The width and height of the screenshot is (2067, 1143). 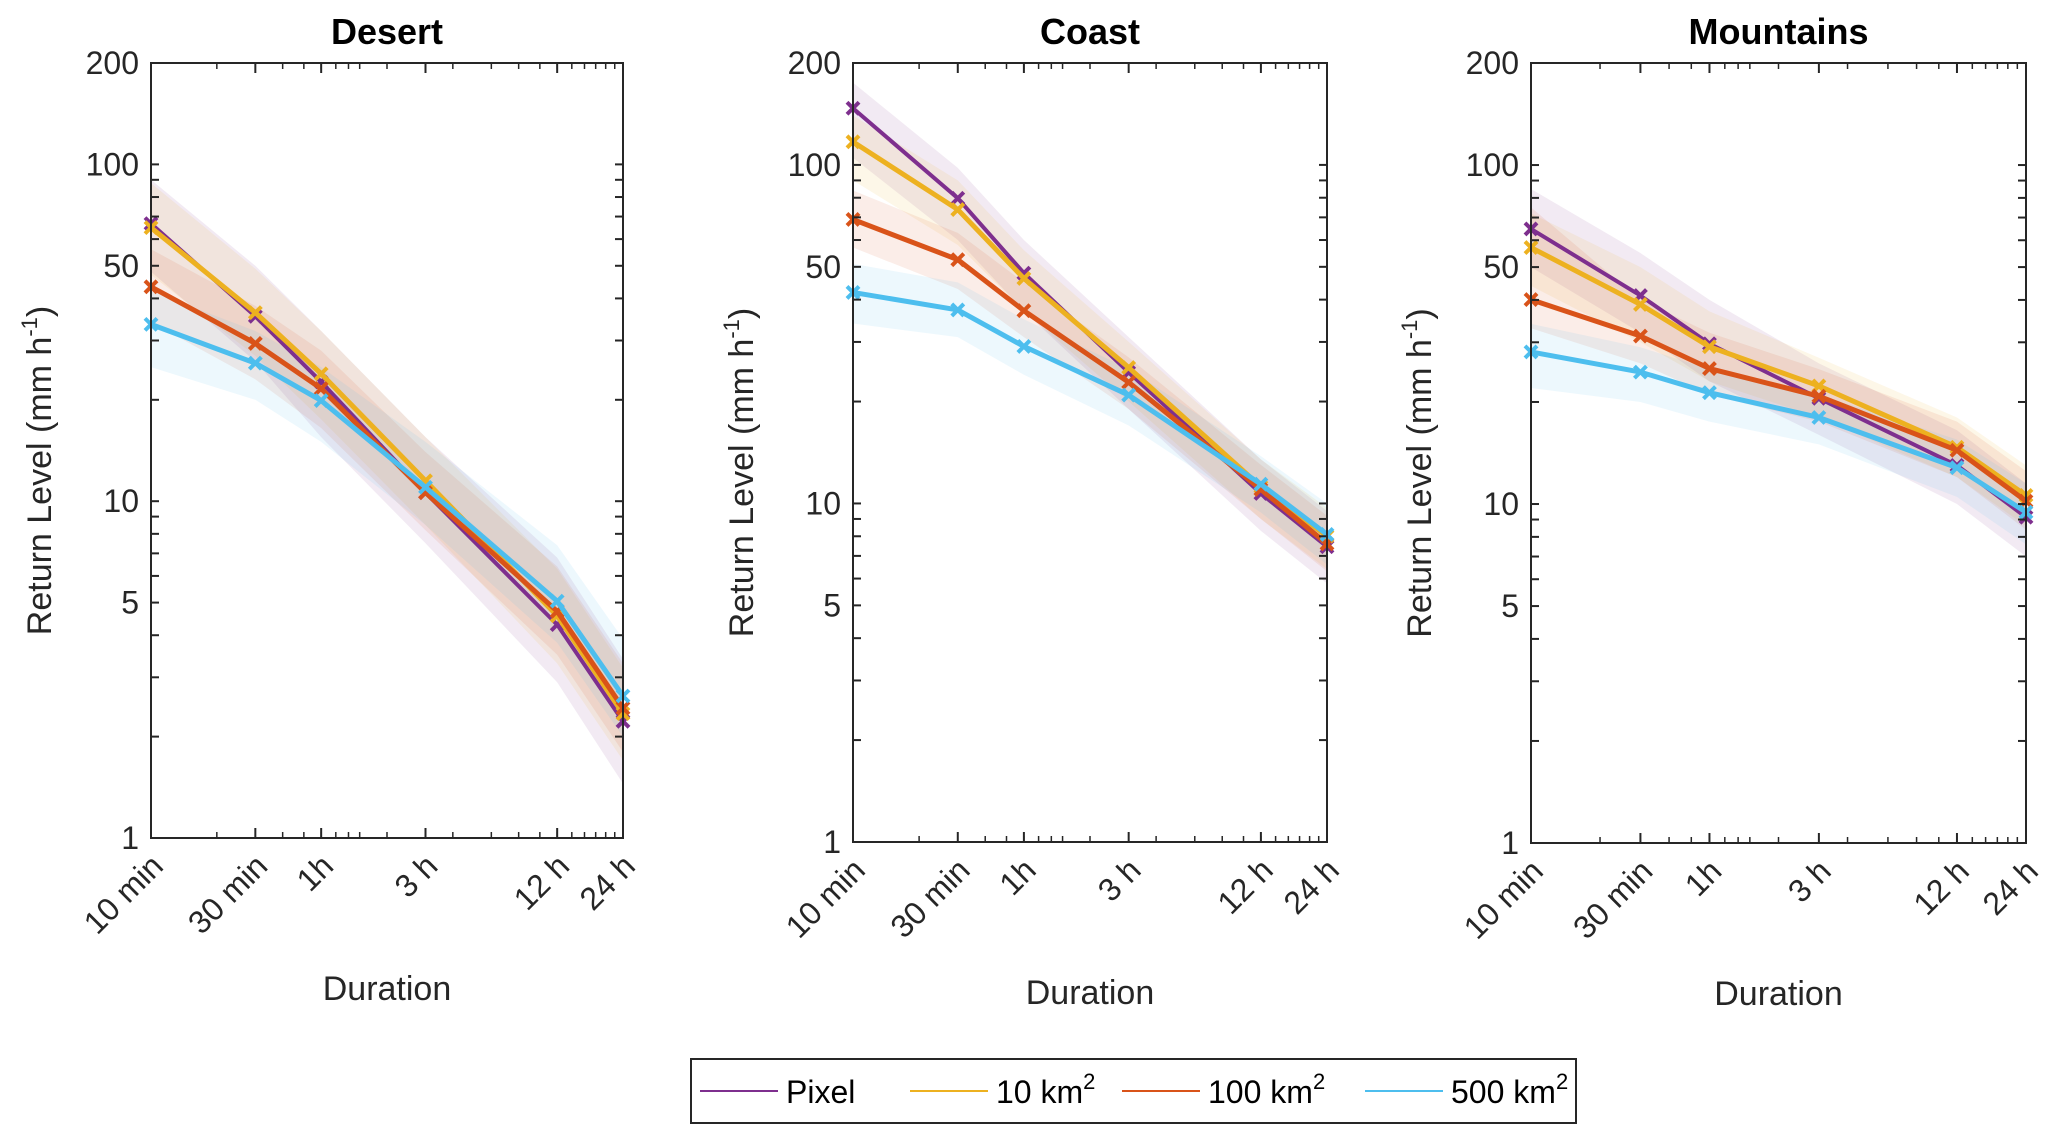 I want to click on legend-label: Pixel, so click(x=820, y=1092).